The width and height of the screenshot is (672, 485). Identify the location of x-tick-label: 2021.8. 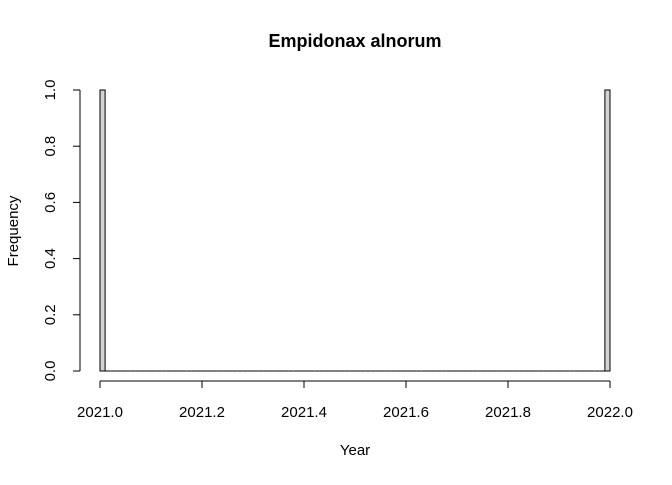
(508, 412).